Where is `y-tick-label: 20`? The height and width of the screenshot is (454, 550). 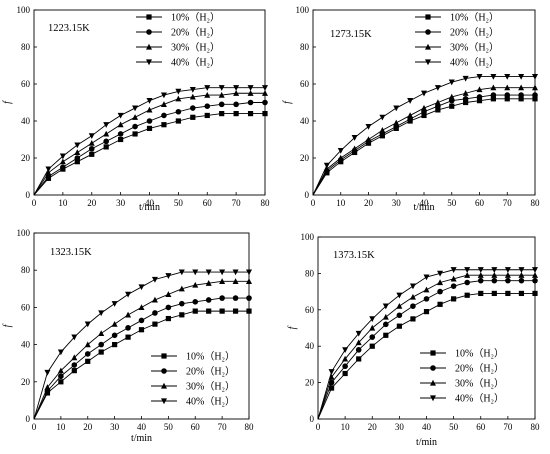 y-tick-label: 20 is located at coordinates (26, 382).